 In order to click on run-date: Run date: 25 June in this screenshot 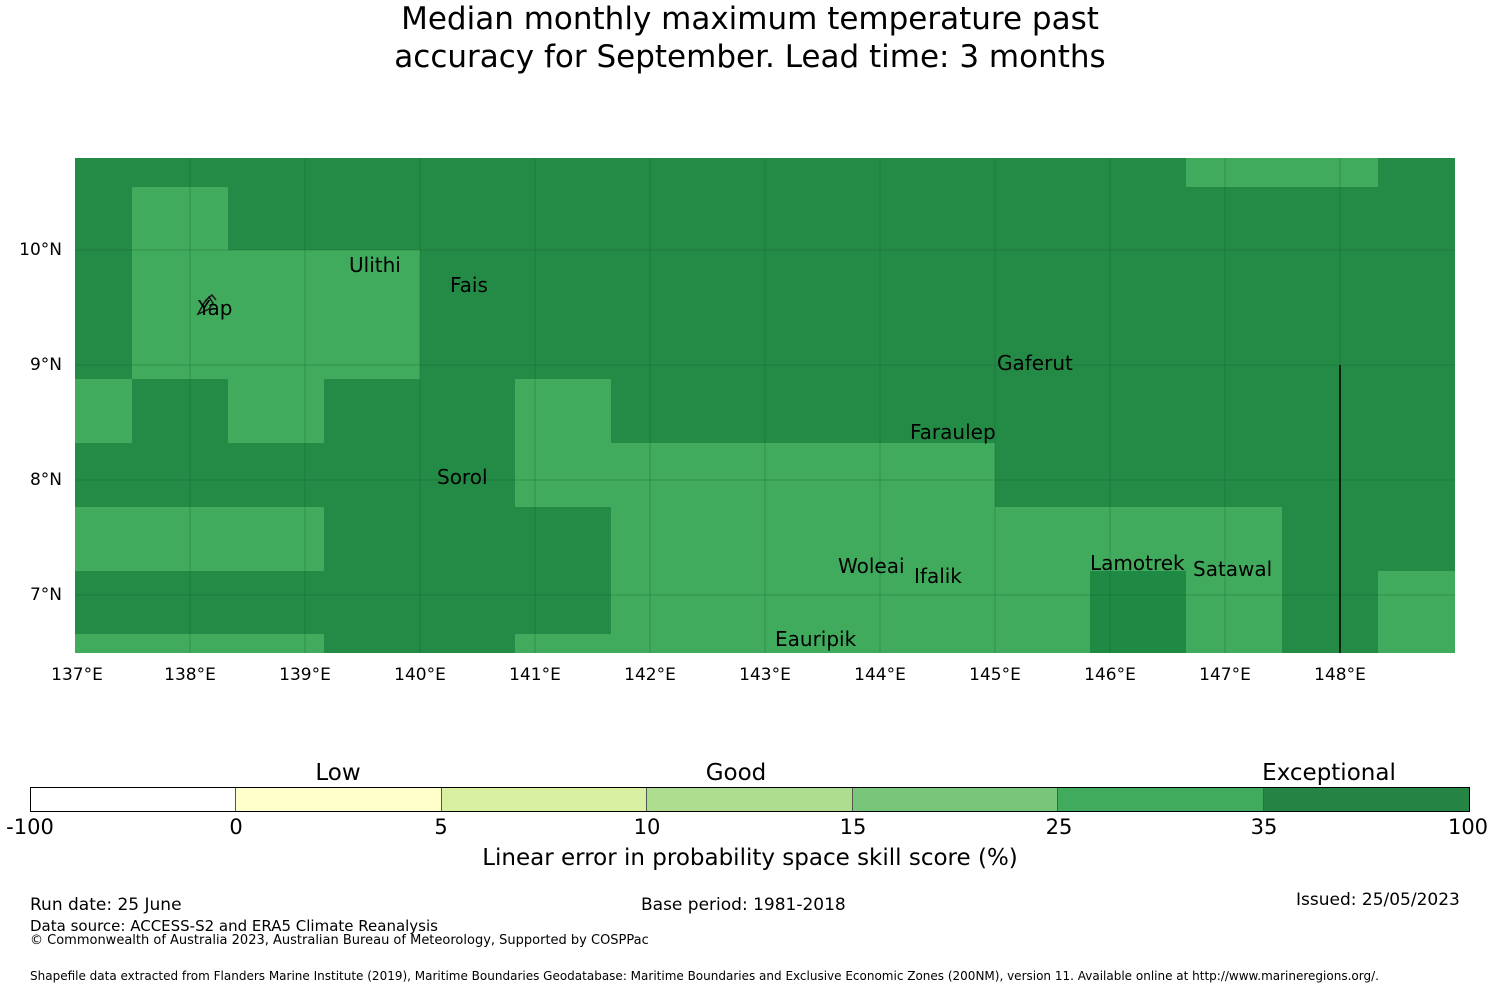, I will do `click(106, 905)`.